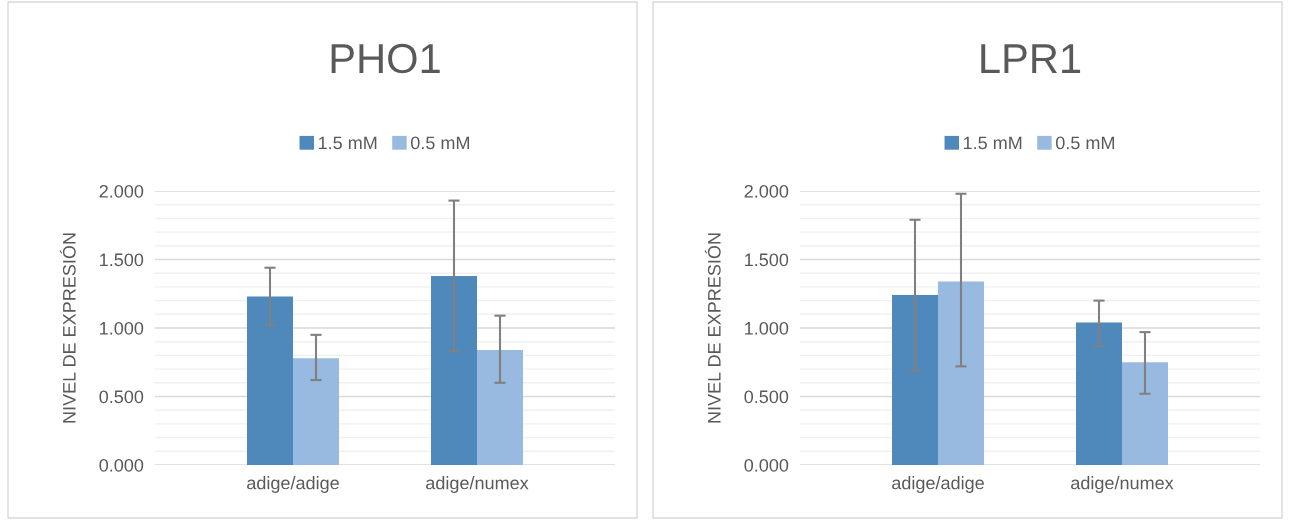 The height and width of the screenshot is (520, 1290). What do you see at coordinates (385, 58) in the screenshot?
I see `chart-title: PHO1` at bounding box center [385, 58].